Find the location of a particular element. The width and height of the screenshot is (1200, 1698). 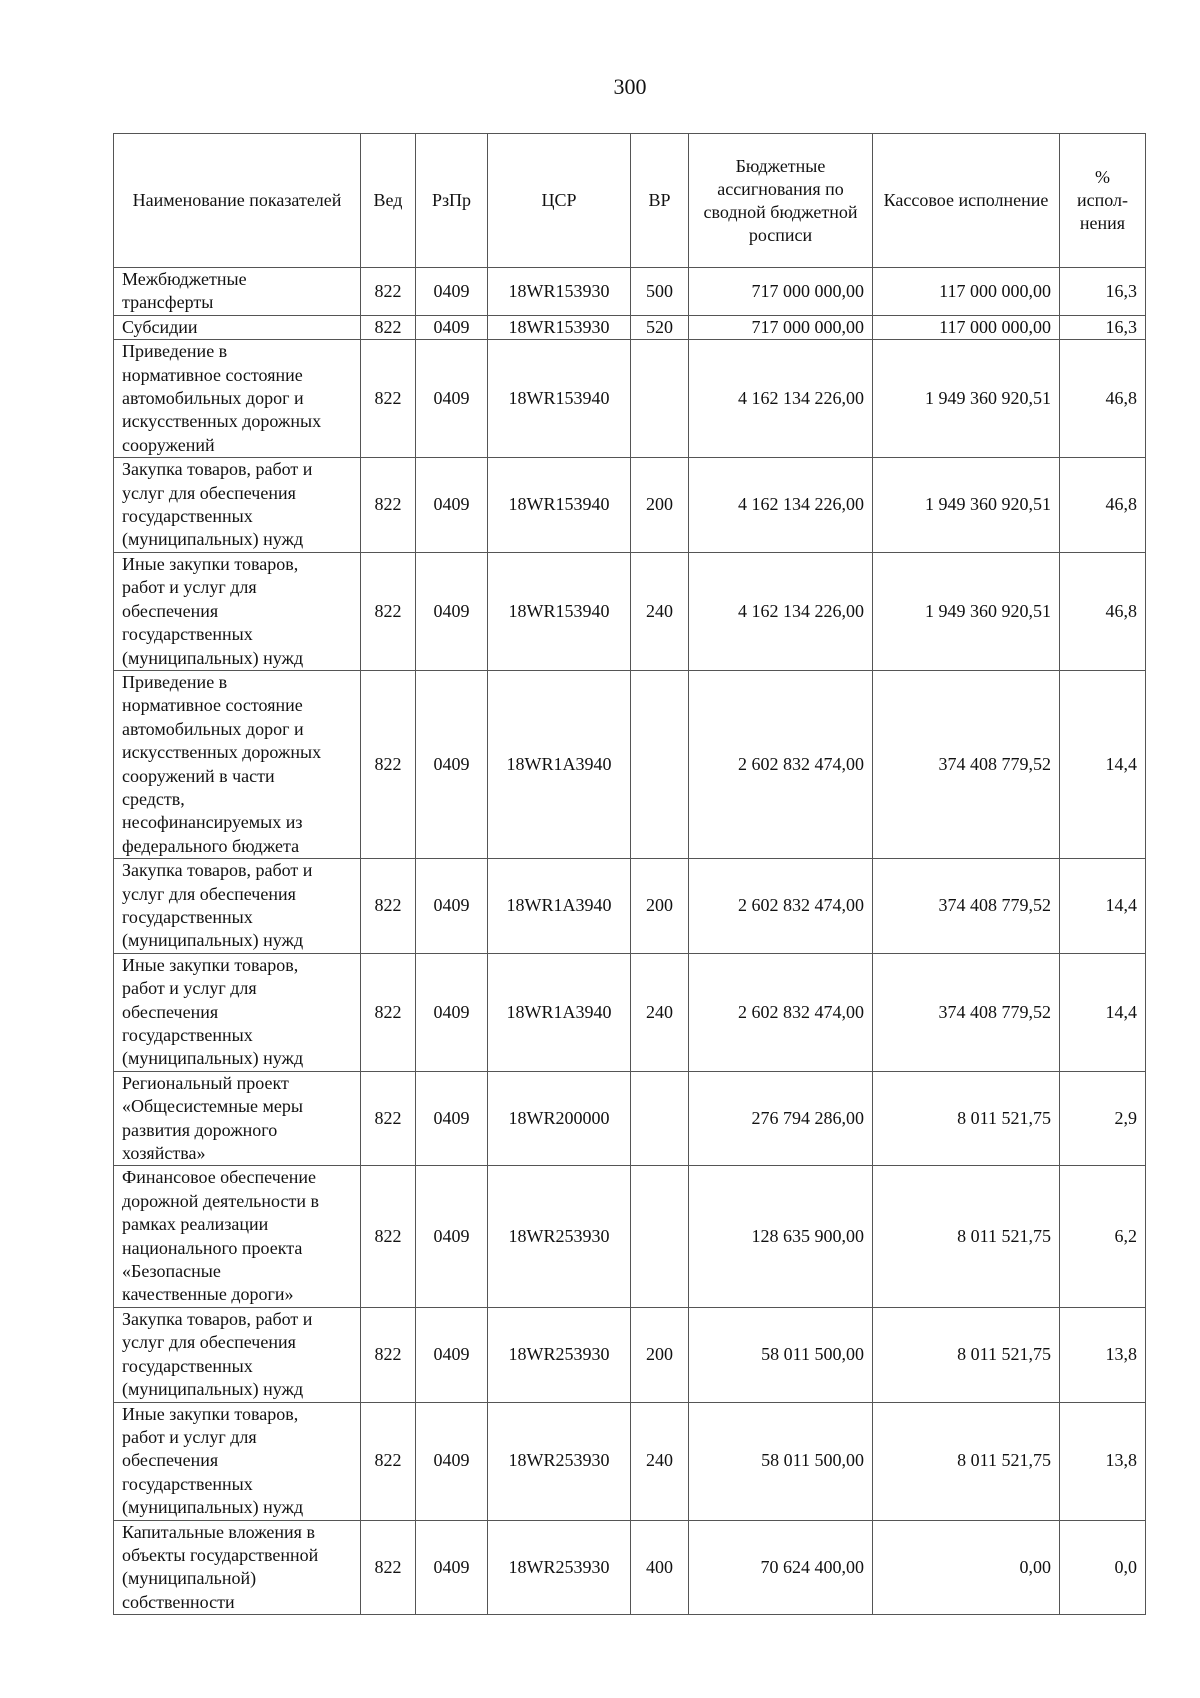

cell-percent: 2,9 is located at coordinates (1102, 1118).